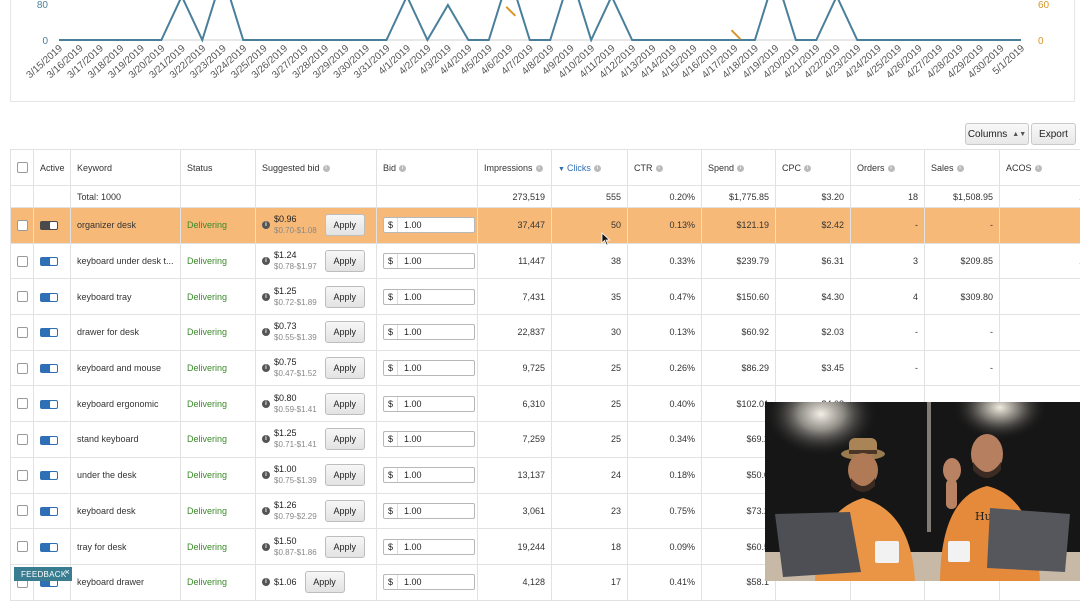 The image size is (1080, 601). I want to click on keyword-cell: keyboard and mouse, so click(126, 368).